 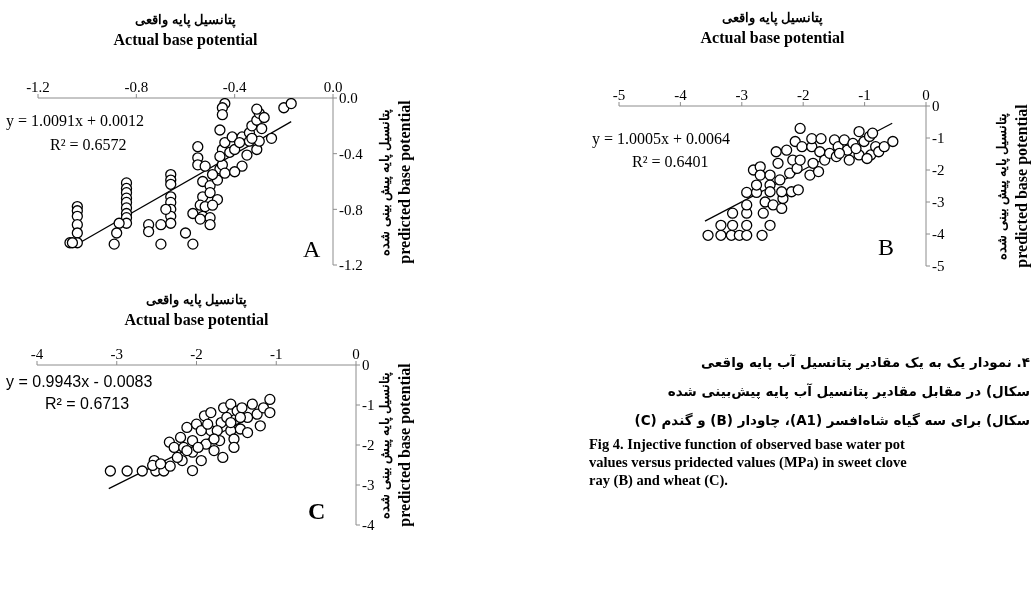 I want to click on annotation: B, so click(x=886, y=247).